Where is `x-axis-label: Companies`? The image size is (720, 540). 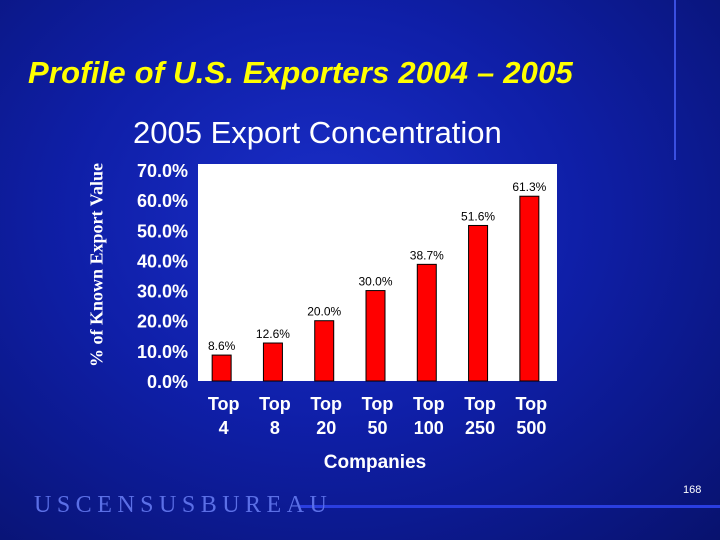
x-axis-label: Companies is located at coordinates (375, 462).